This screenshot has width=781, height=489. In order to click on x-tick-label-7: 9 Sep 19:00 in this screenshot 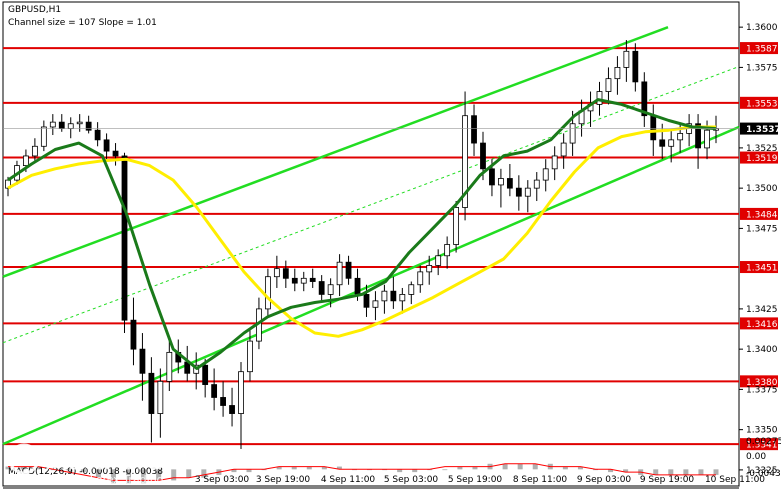, I will do `click(667, 480)`.